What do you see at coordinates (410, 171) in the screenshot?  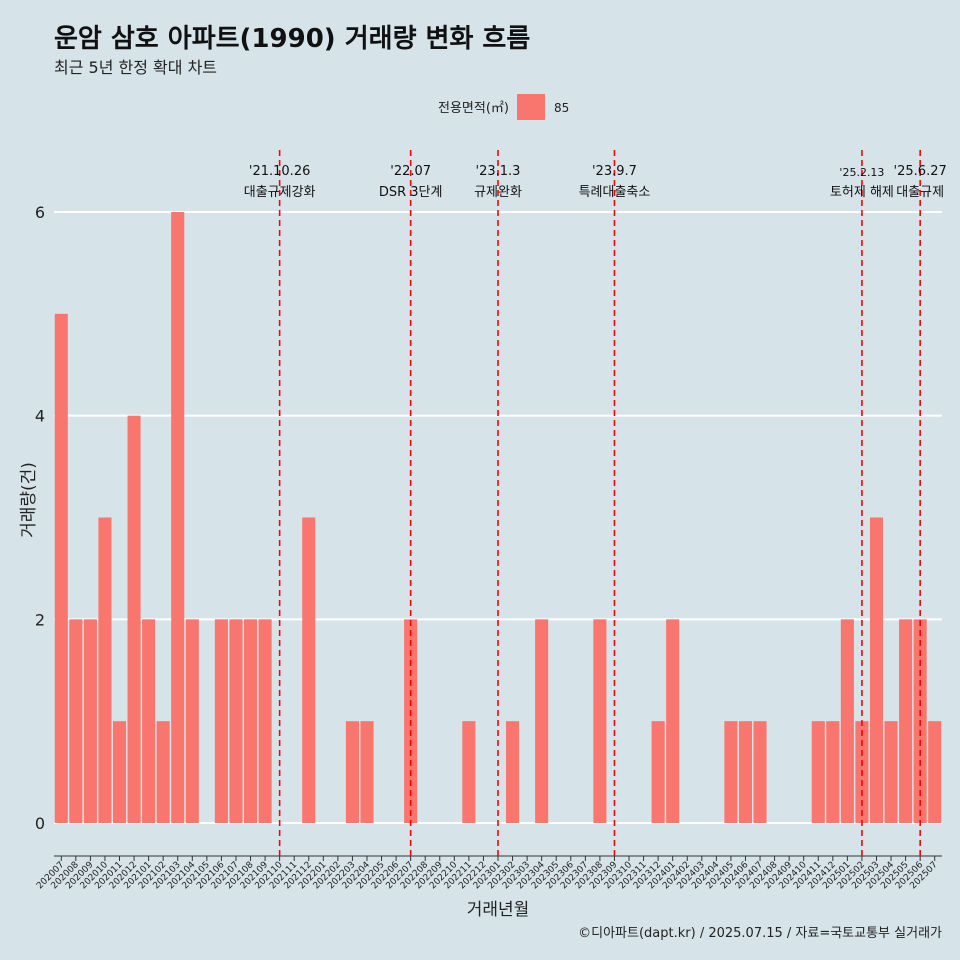 I see `event-date-label: '22.07` at bounding box center [410, 171].